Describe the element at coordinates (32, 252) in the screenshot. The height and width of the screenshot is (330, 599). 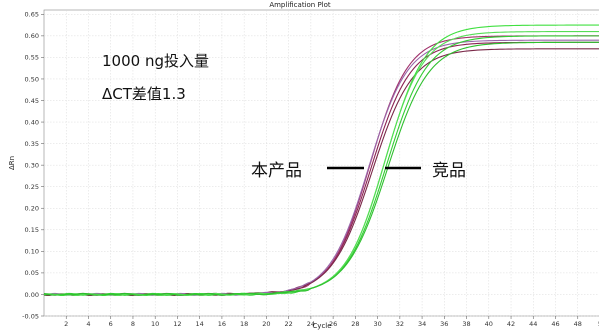
I see `y-tick-label: 0.10` at that location.